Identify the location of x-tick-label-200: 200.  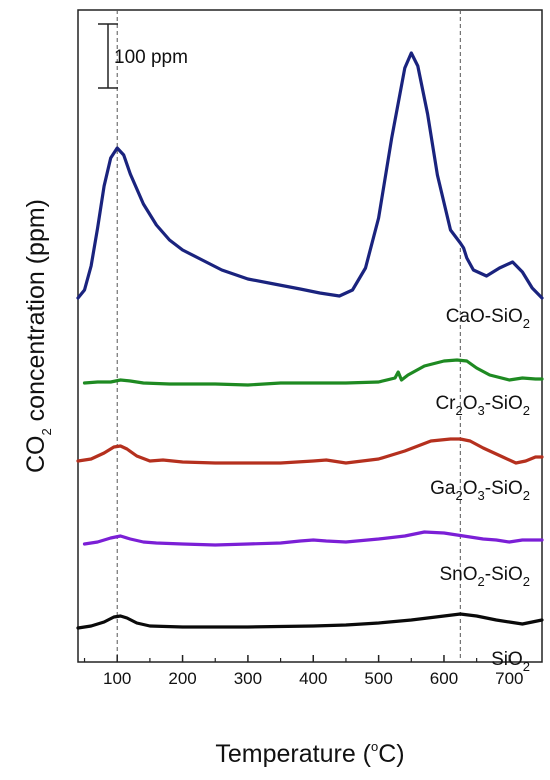
(182, 678).